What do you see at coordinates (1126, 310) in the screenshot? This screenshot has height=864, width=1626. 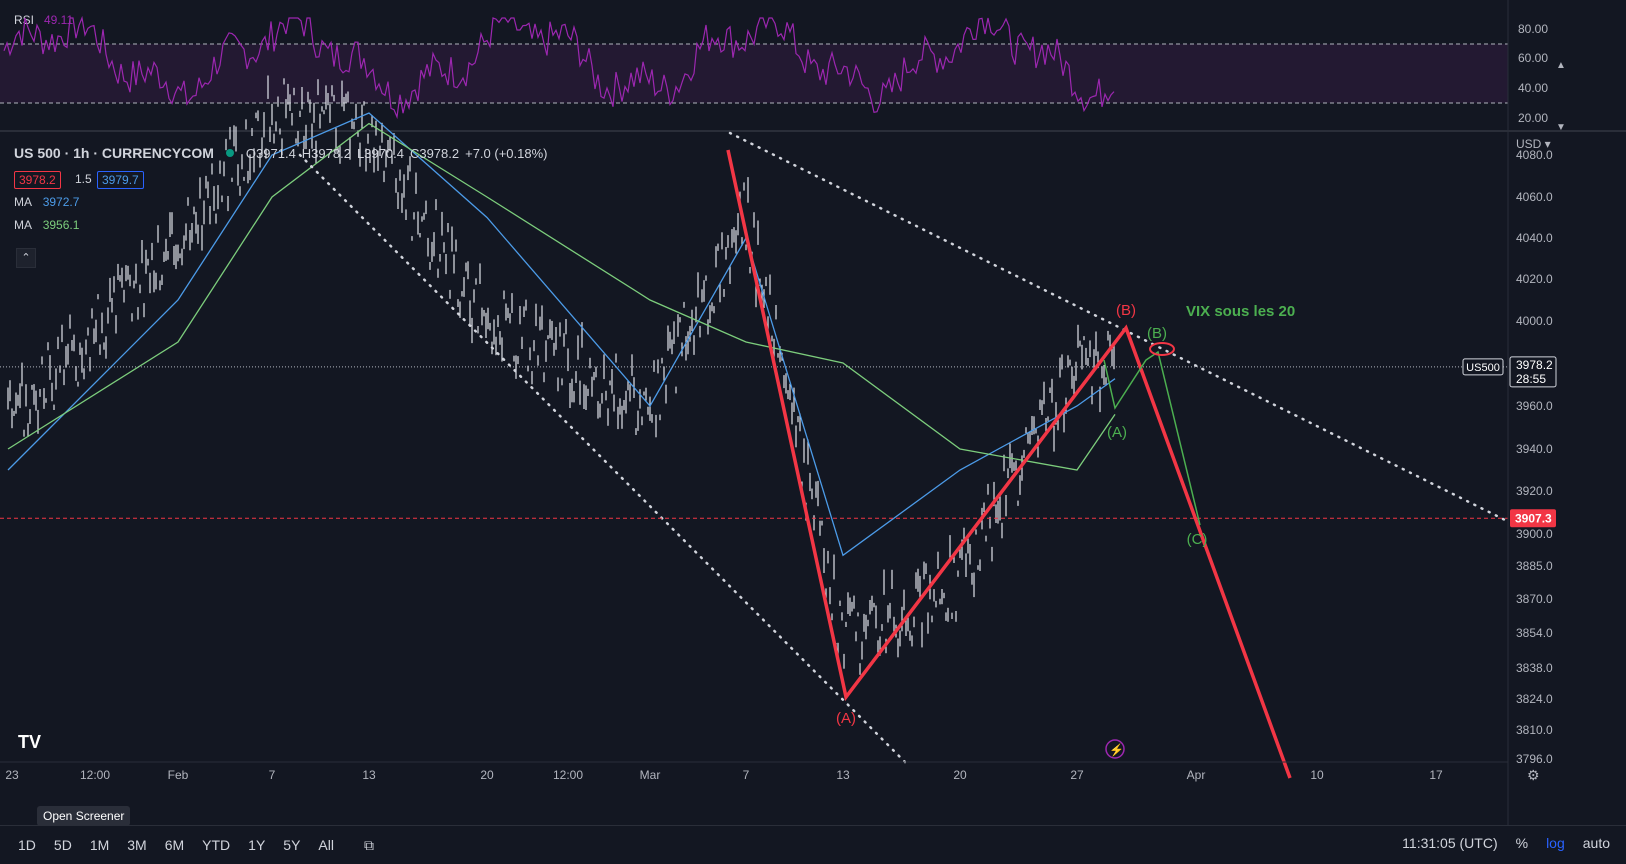 I see `wave-b-label: (B)` at bounding box center [1126, 310].